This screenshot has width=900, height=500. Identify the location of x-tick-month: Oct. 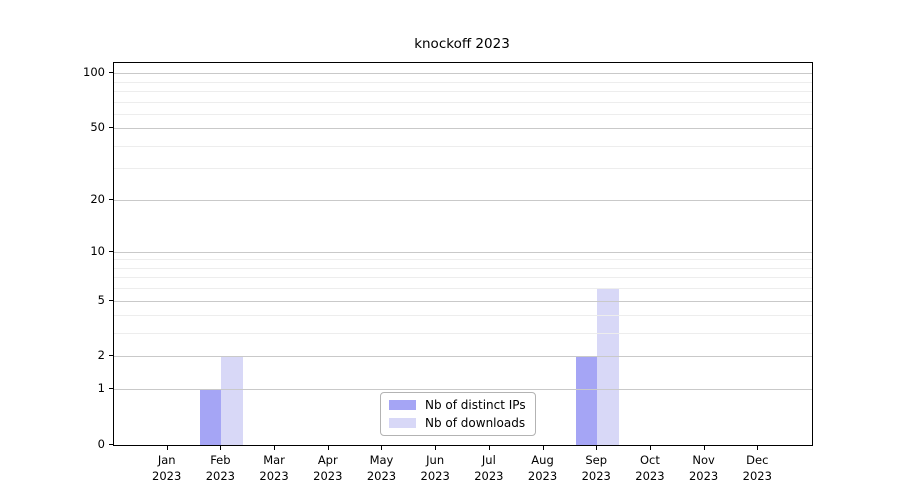
(649, 460).